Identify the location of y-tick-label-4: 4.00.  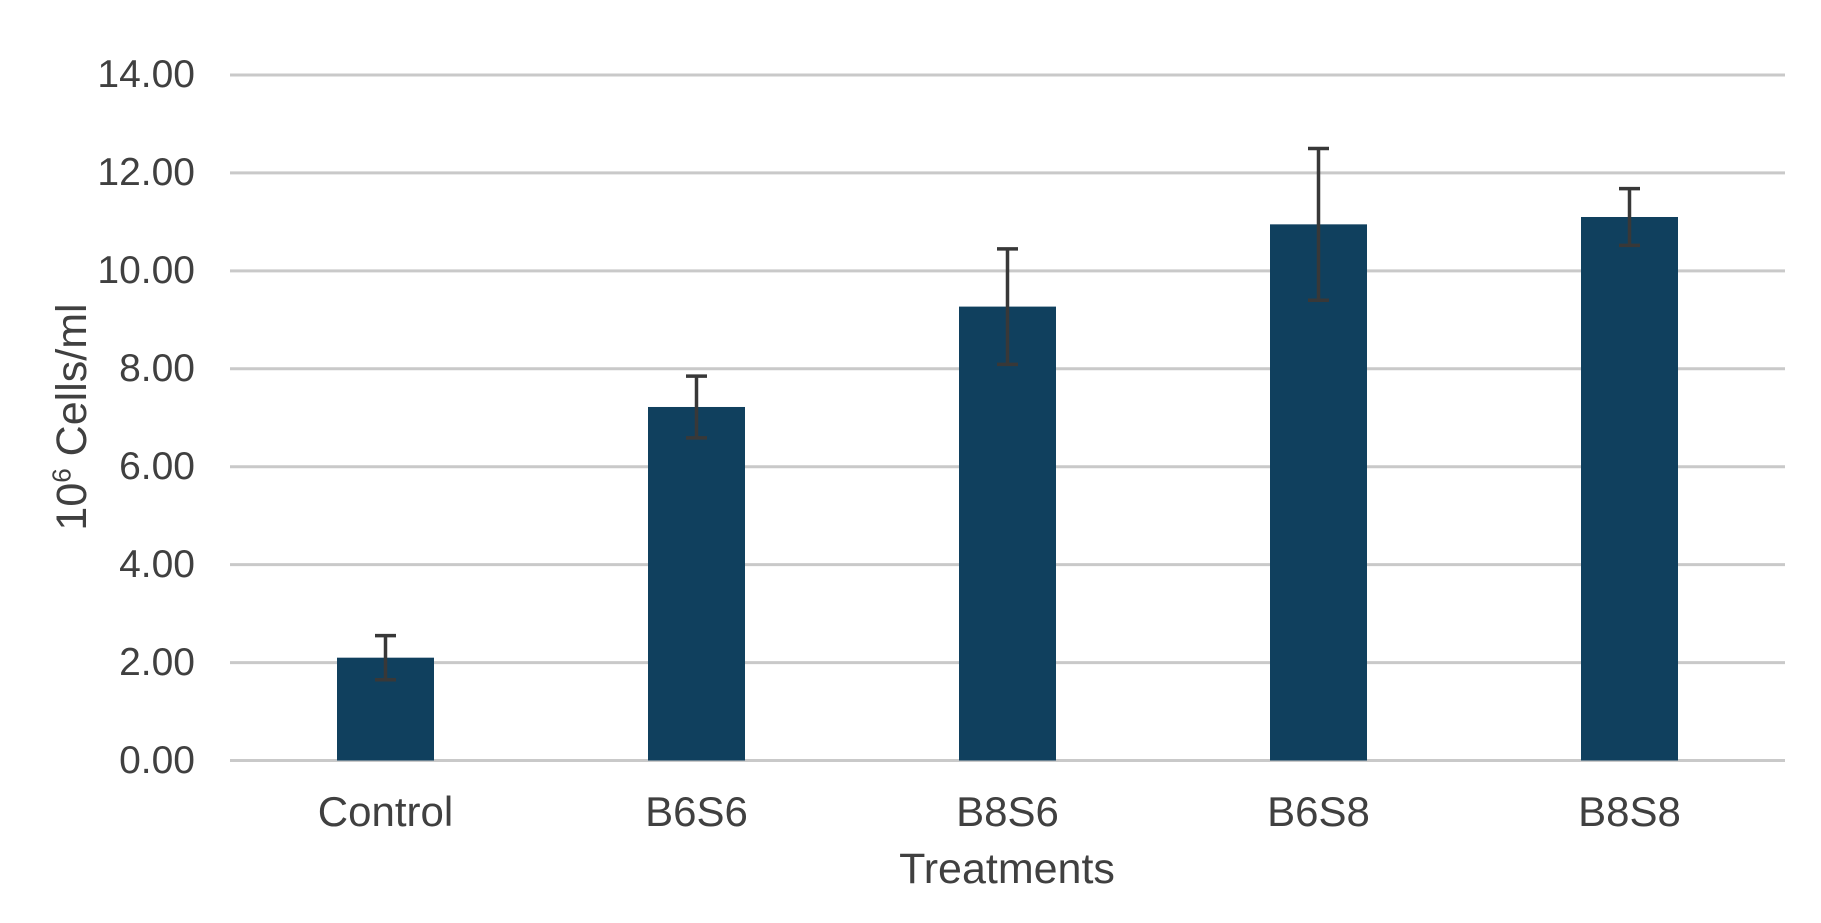
(157, 564).